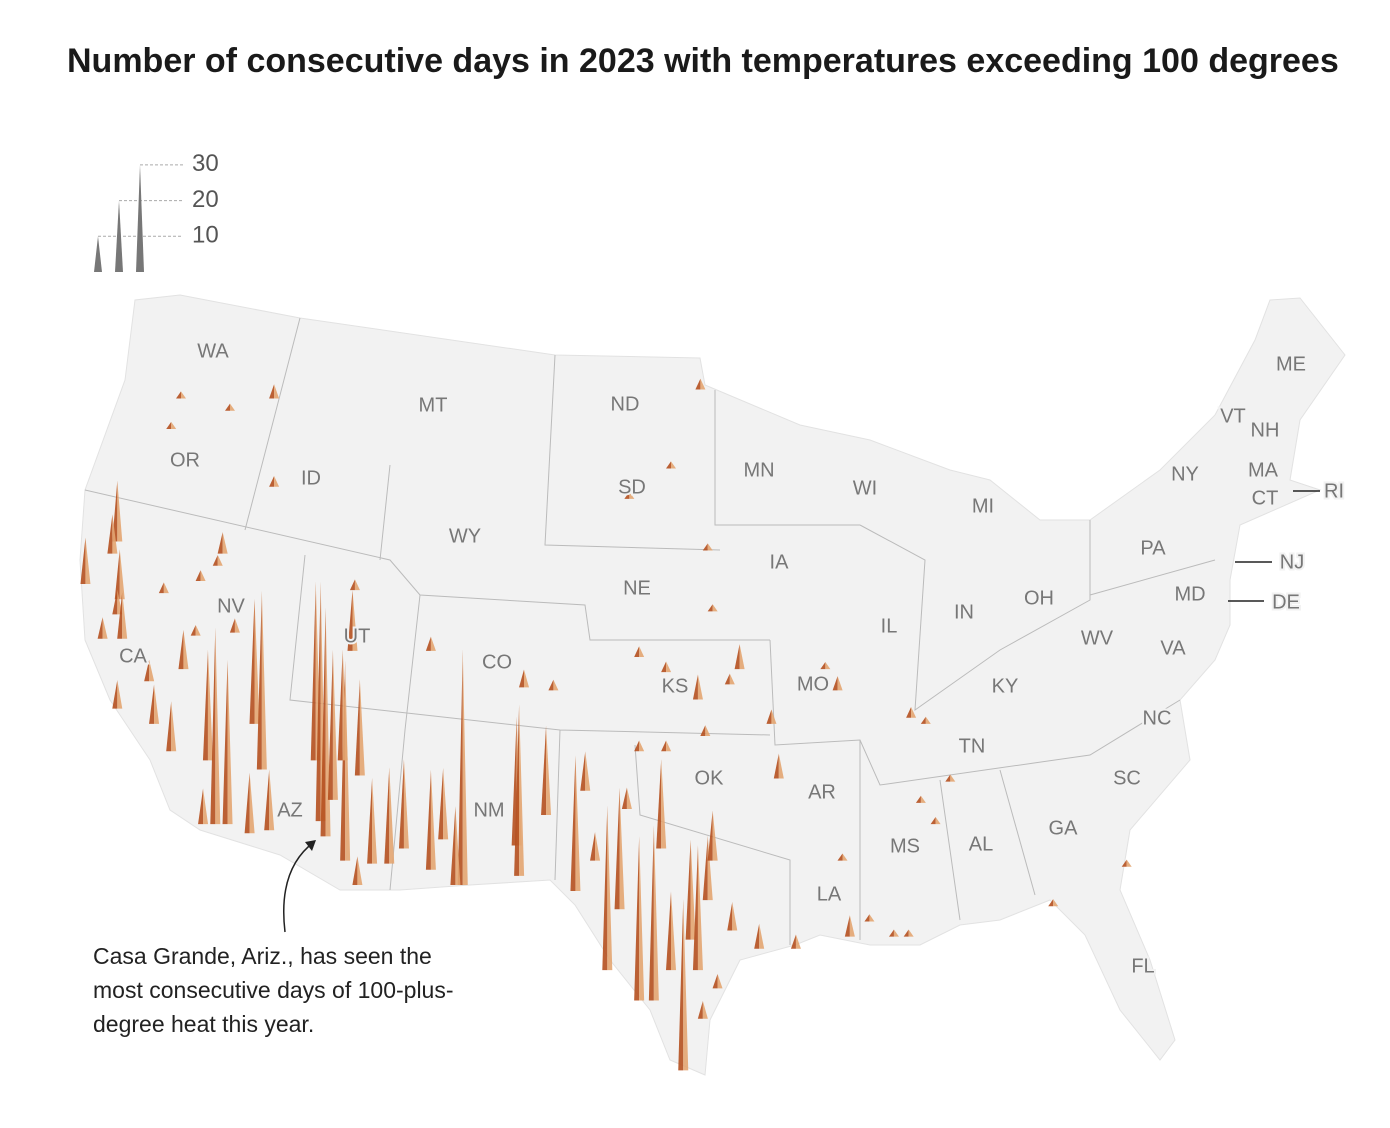 This screenshot has height=1128, width=1390. I want to click on state-label: NC, so click(1157, 718).